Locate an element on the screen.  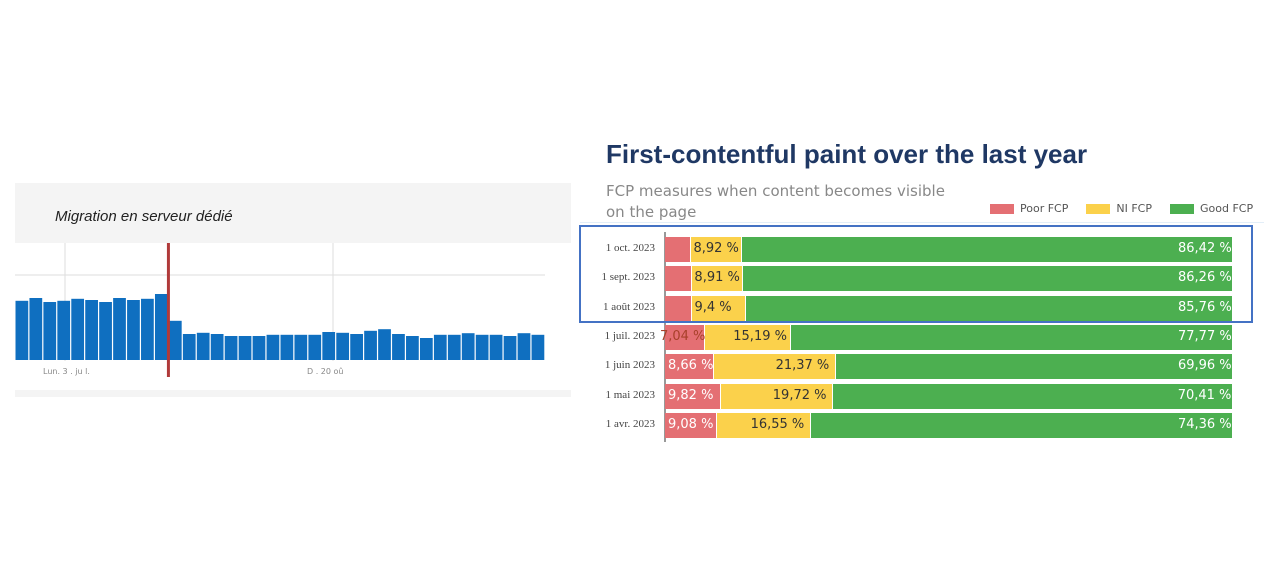
bar-row: 1 mai 2023 9,82 % 19,72 % 70,41 % is located at coordinates (910, 396).